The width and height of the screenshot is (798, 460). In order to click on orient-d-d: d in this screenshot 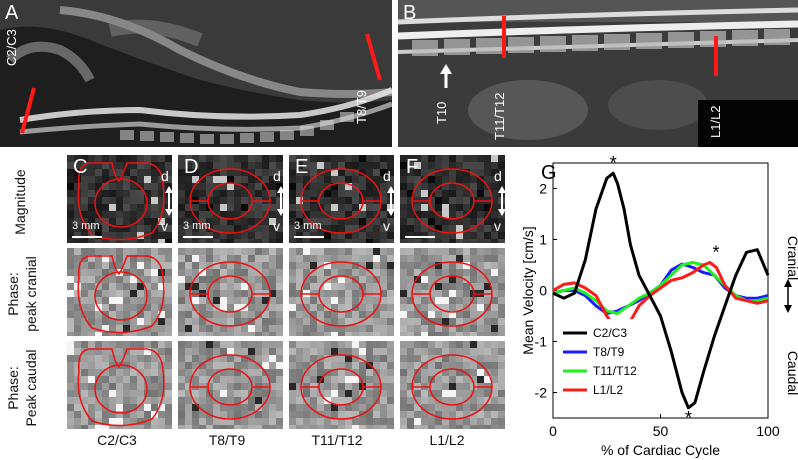, I will do `click(277, 176)`.